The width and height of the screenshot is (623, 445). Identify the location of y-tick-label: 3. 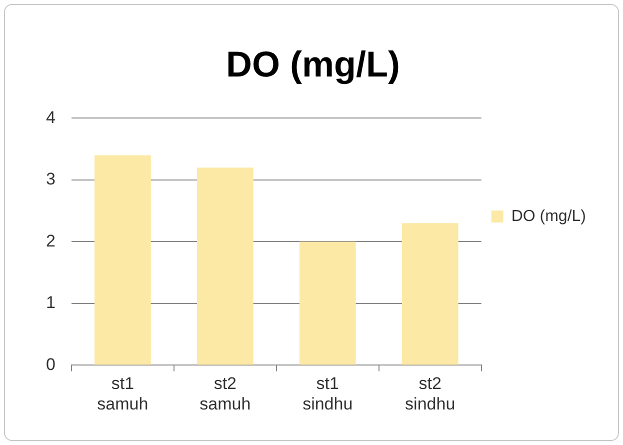
(51, 179).